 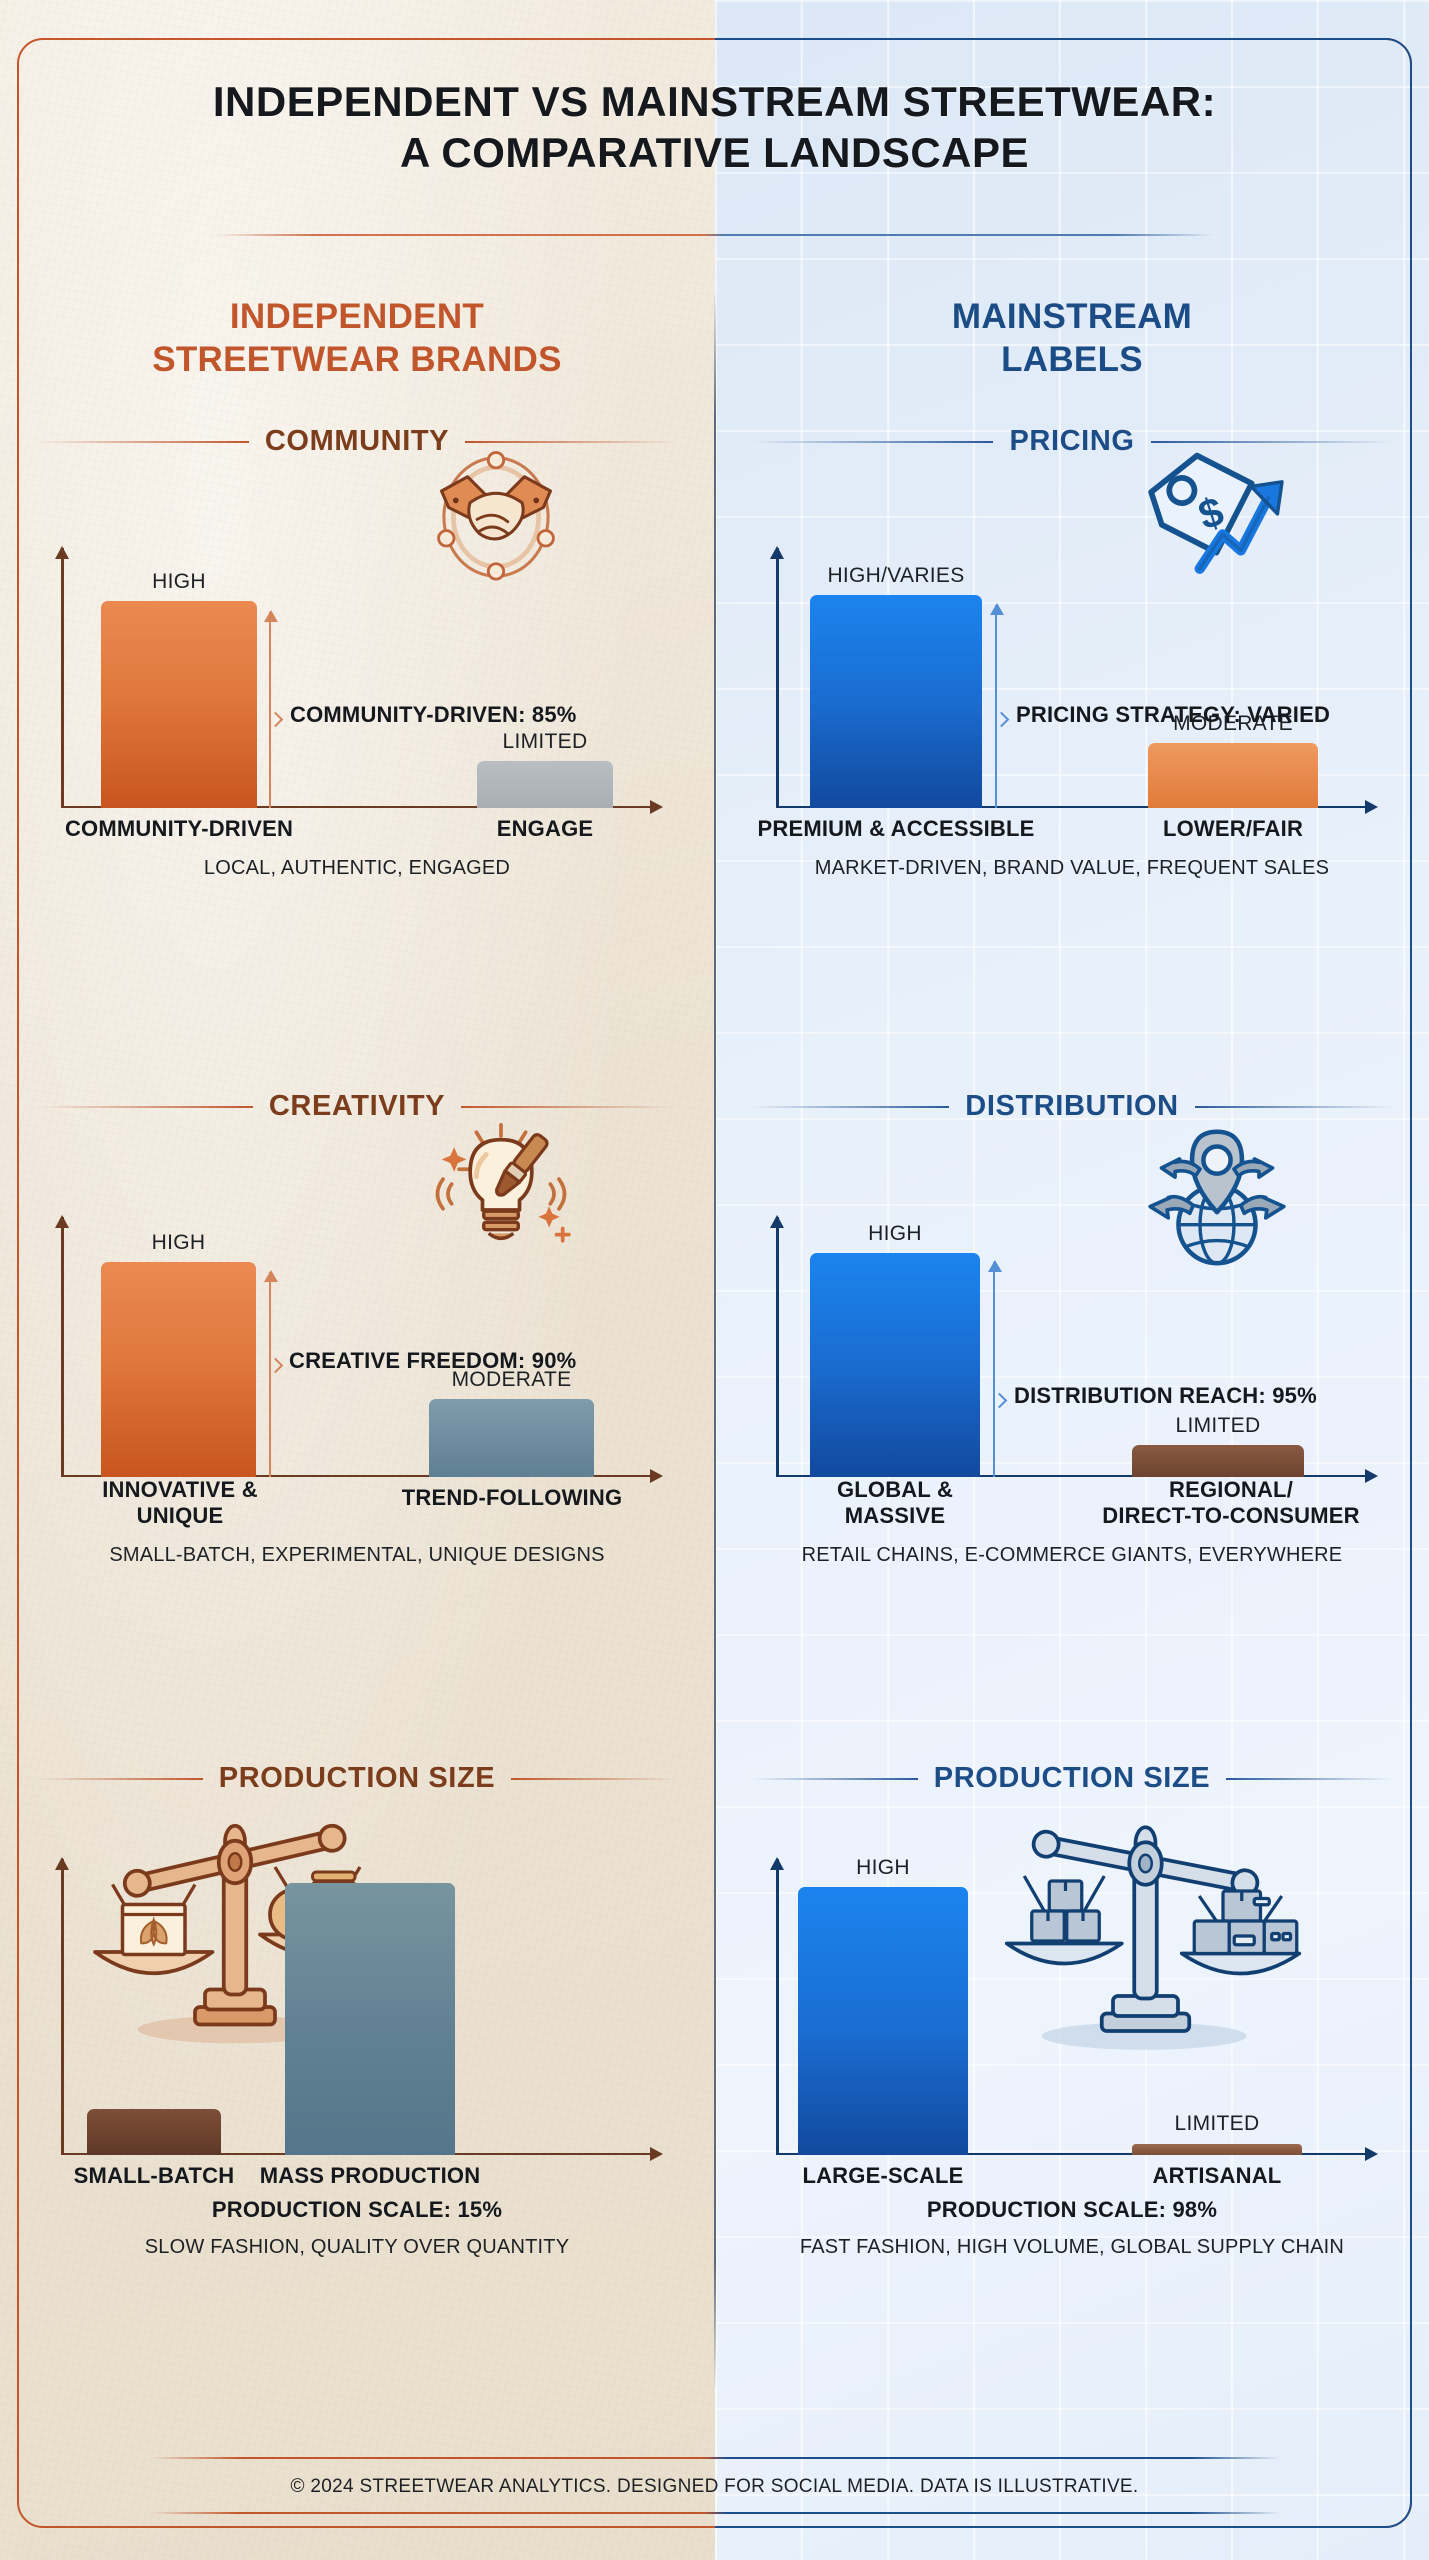 What do you see at coordinates (545, 784) in the screenshot?
I see `bar-engage` at bounding box center [545, 784].